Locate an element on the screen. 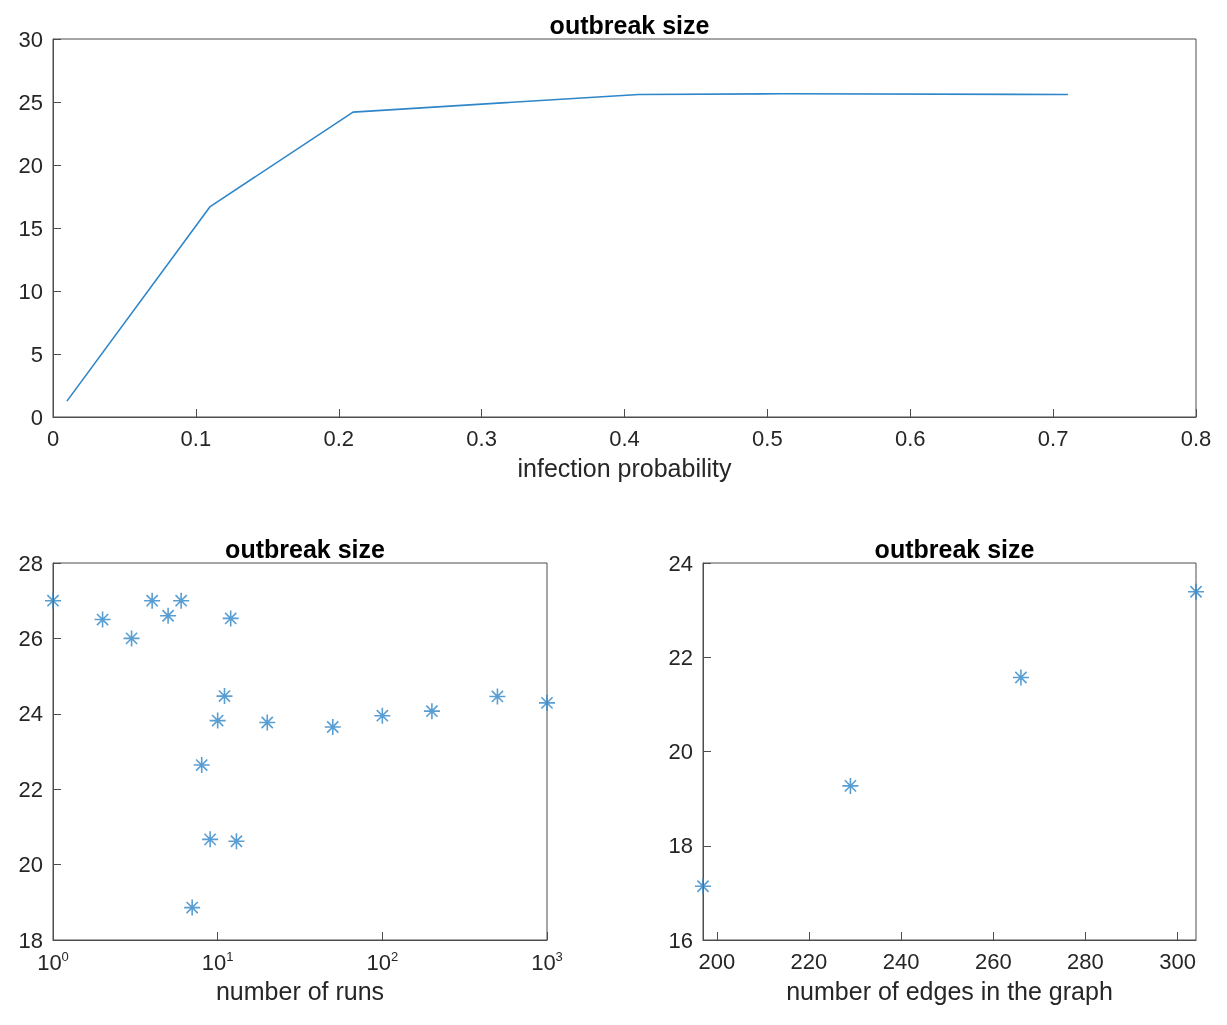 This screenshot has width=1227, height=1025. x-tick-label: 0.2 is located at coordinates (339, 438).